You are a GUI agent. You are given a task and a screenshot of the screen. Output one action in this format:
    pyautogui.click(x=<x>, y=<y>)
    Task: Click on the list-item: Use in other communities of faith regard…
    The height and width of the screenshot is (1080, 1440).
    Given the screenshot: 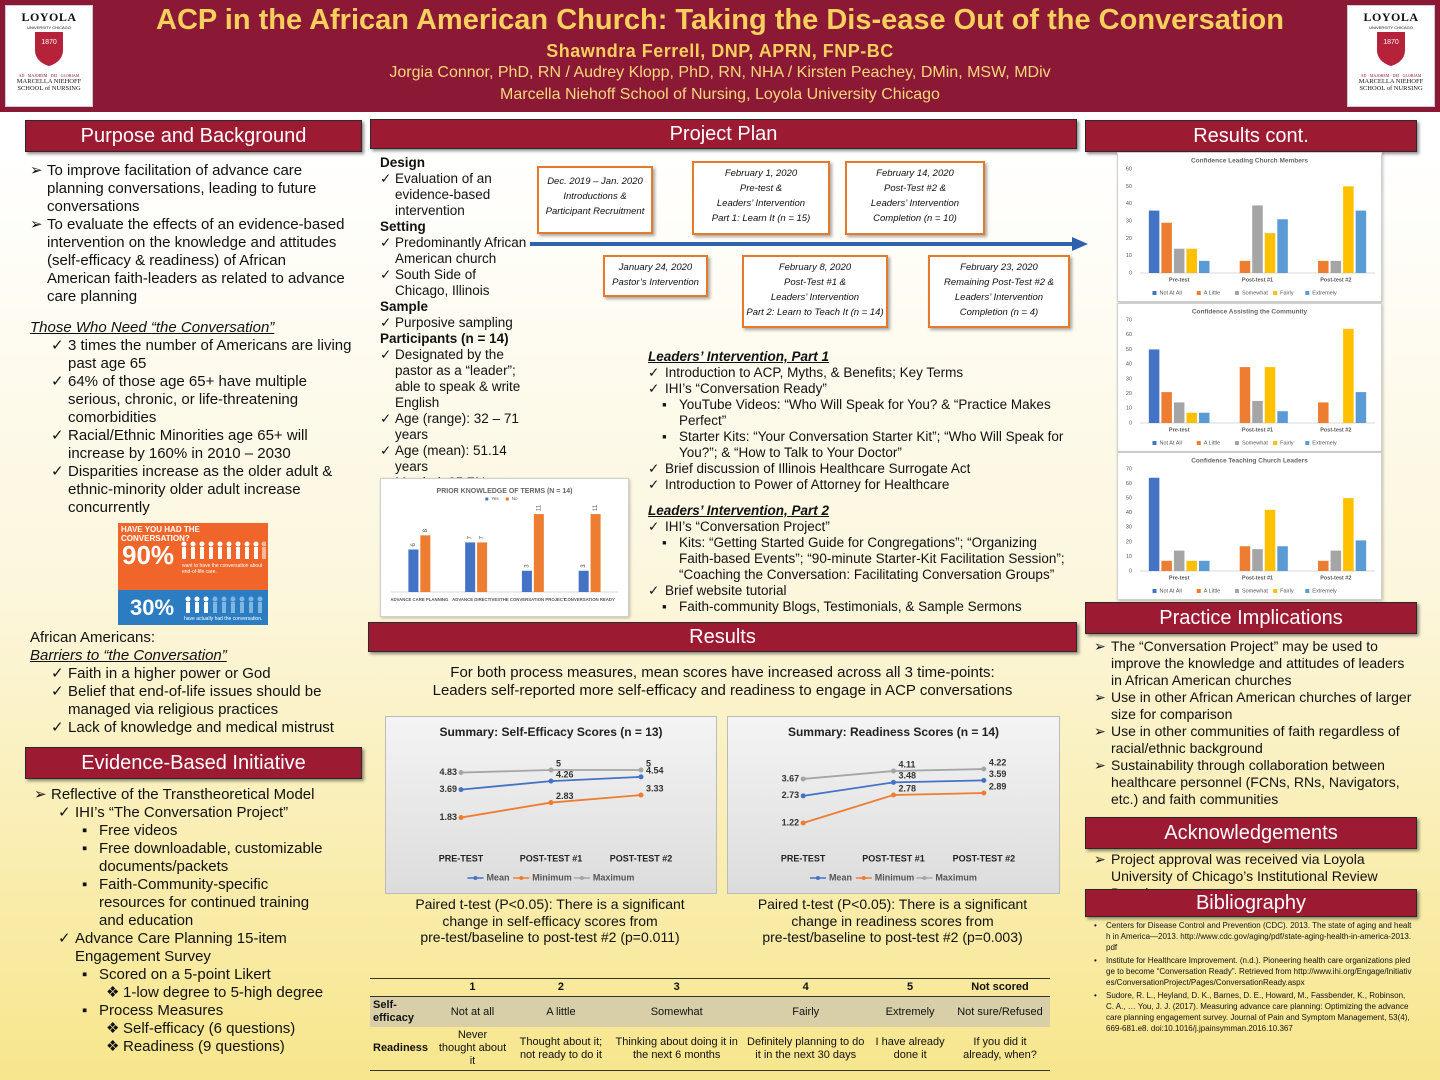 What is the action you would take?
    pyautogui.click(x=1253, y=740)
    